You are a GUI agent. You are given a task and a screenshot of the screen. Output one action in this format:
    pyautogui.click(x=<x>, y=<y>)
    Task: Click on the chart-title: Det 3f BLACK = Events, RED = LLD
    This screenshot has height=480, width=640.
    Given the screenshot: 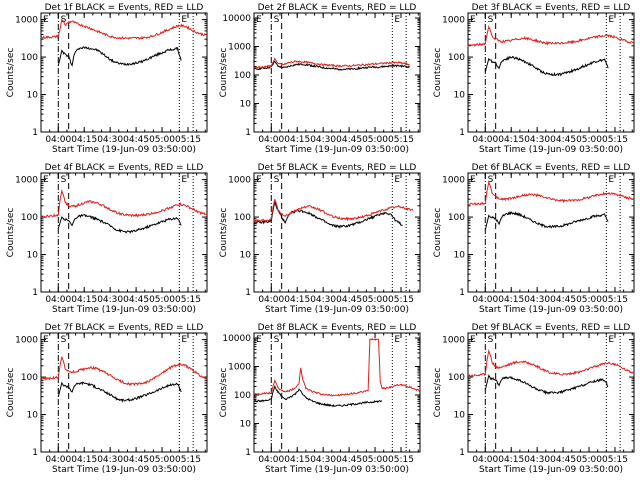 What is the action you would take?
    pyautogui.click(x=551, y=8)
    